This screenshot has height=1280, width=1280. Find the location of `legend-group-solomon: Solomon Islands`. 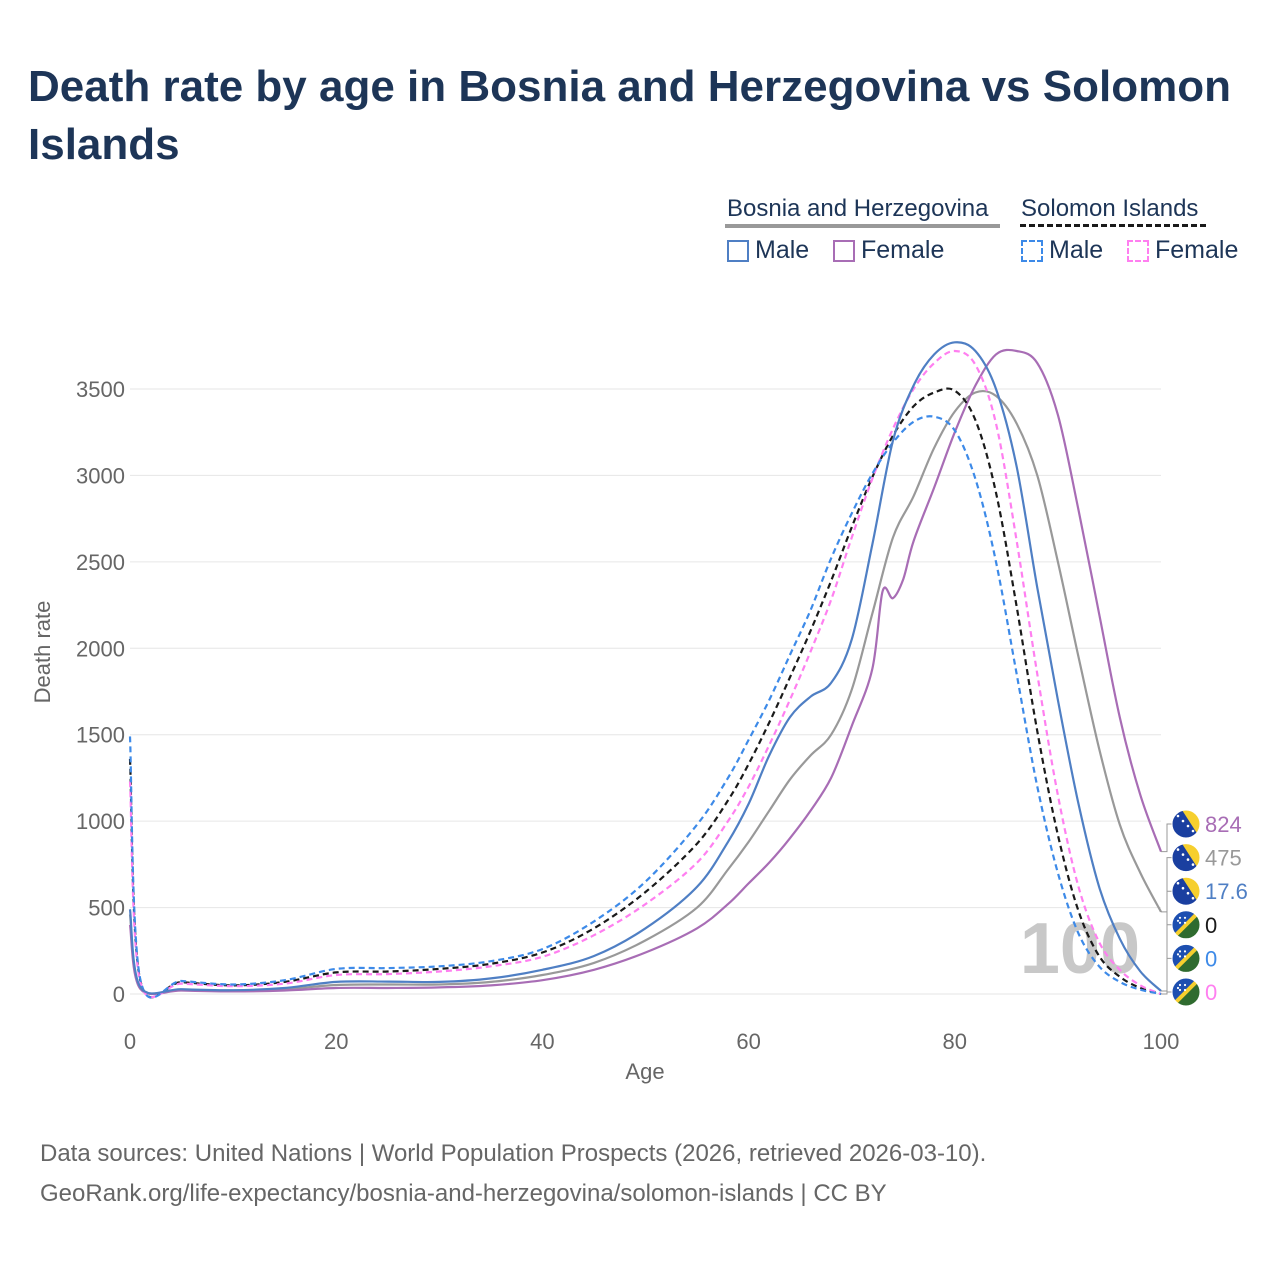

legend-group-solomon: Solomon Islands is located at coordinates (1110, 208).